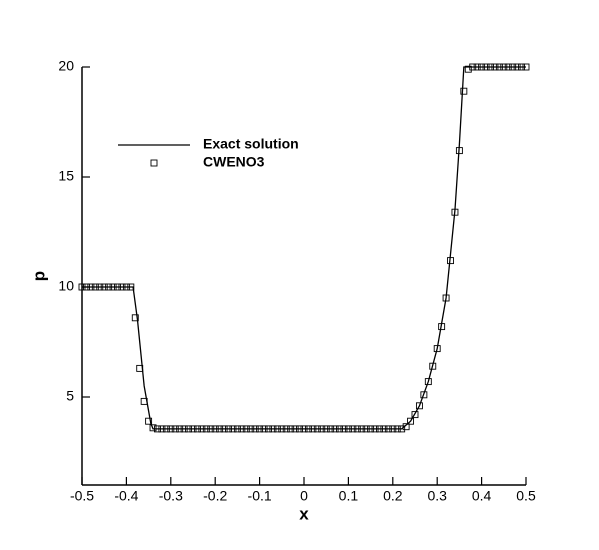  Describe the element at coordinates (38, 276) in the screenshot. I see `y-axis-title: p` at that location.